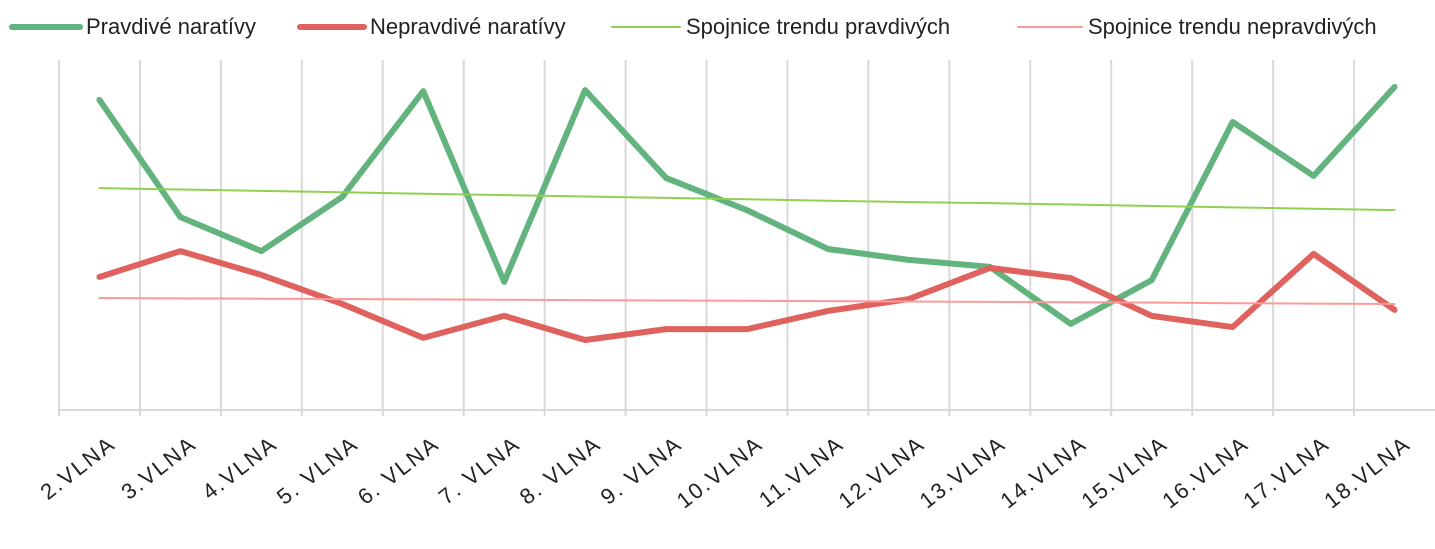 The height and width of the screenshot is (549, 1435). Describe the element at coordinates (720, 472) in the screenshot. I see `x-tick-label: 10.VLNA` at that location.